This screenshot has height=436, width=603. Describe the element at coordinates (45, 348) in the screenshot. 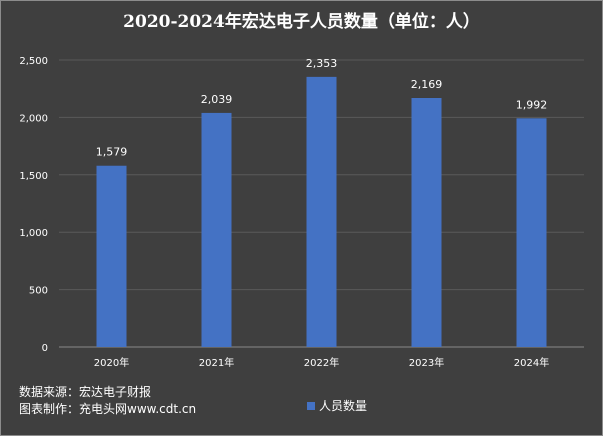

I see `y-tick-label: 0` at that location.